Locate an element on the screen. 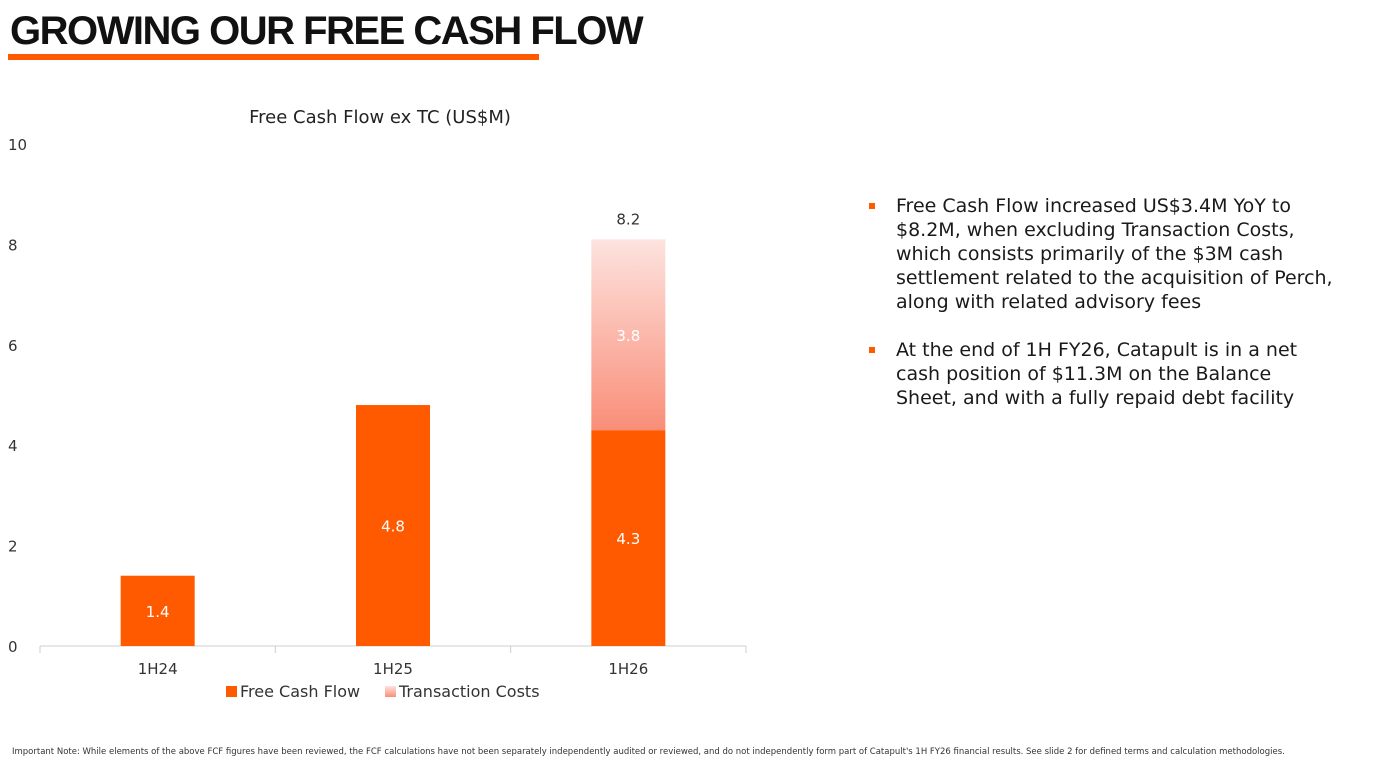 This screenshot has height=779, width=1384. x-tick-label: 1H25 is located at coordinates (393, 669).